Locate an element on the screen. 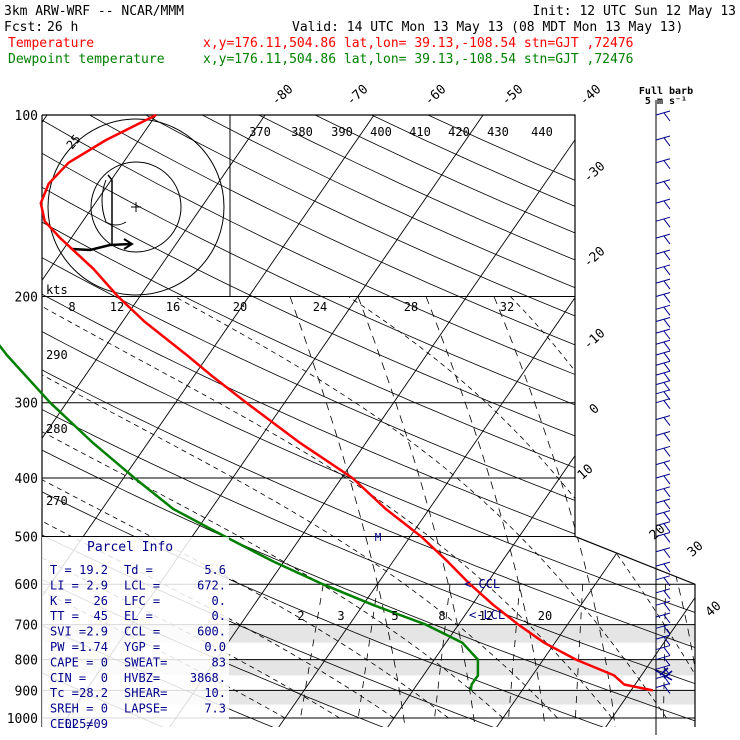 The width and height of the screenshot is (740, 740). parcel-info-cell: 5.6 is located at coordinates (215, 570).